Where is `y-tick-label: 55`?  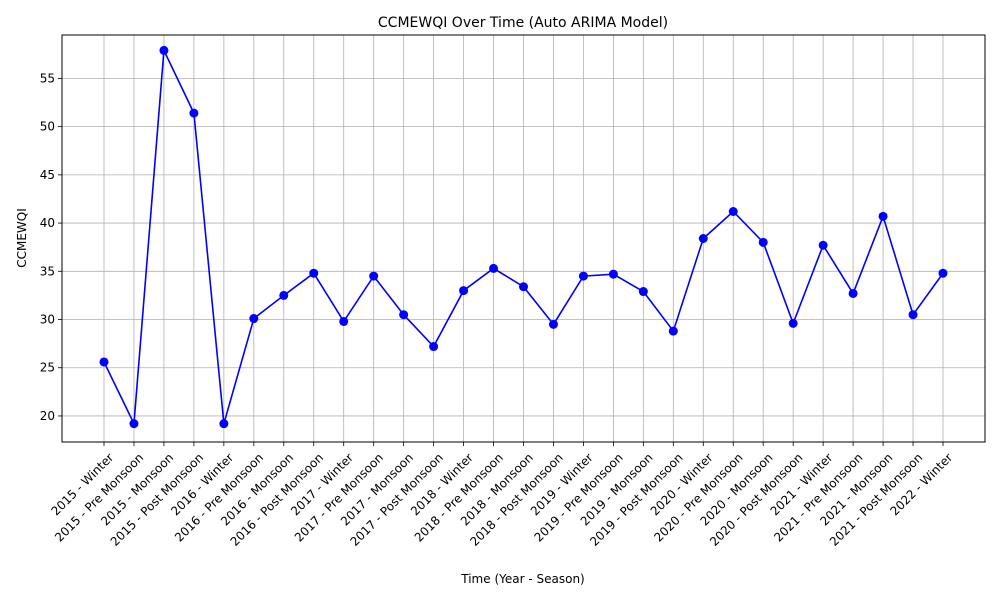 y-tick-label: 55 is located at coordinates (47, 78).